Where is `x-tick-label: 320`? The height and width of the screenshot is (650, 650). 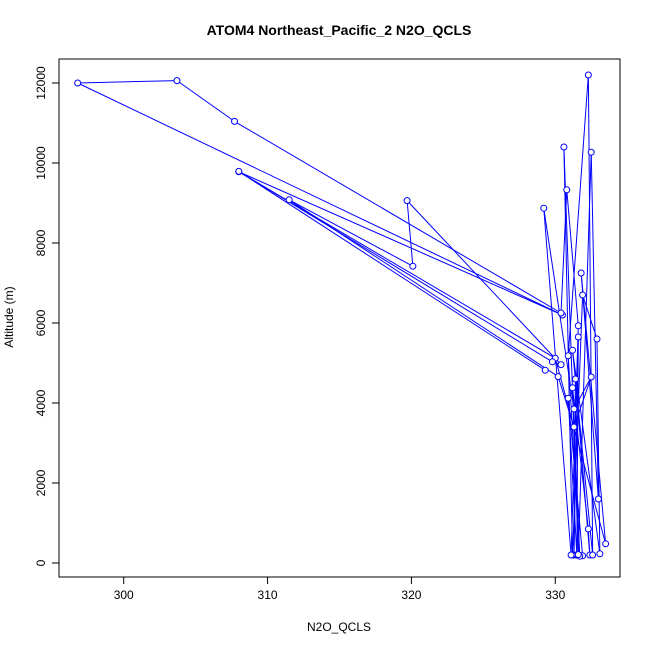 x-tick-label: 320 is located at coordinates (411, 595).